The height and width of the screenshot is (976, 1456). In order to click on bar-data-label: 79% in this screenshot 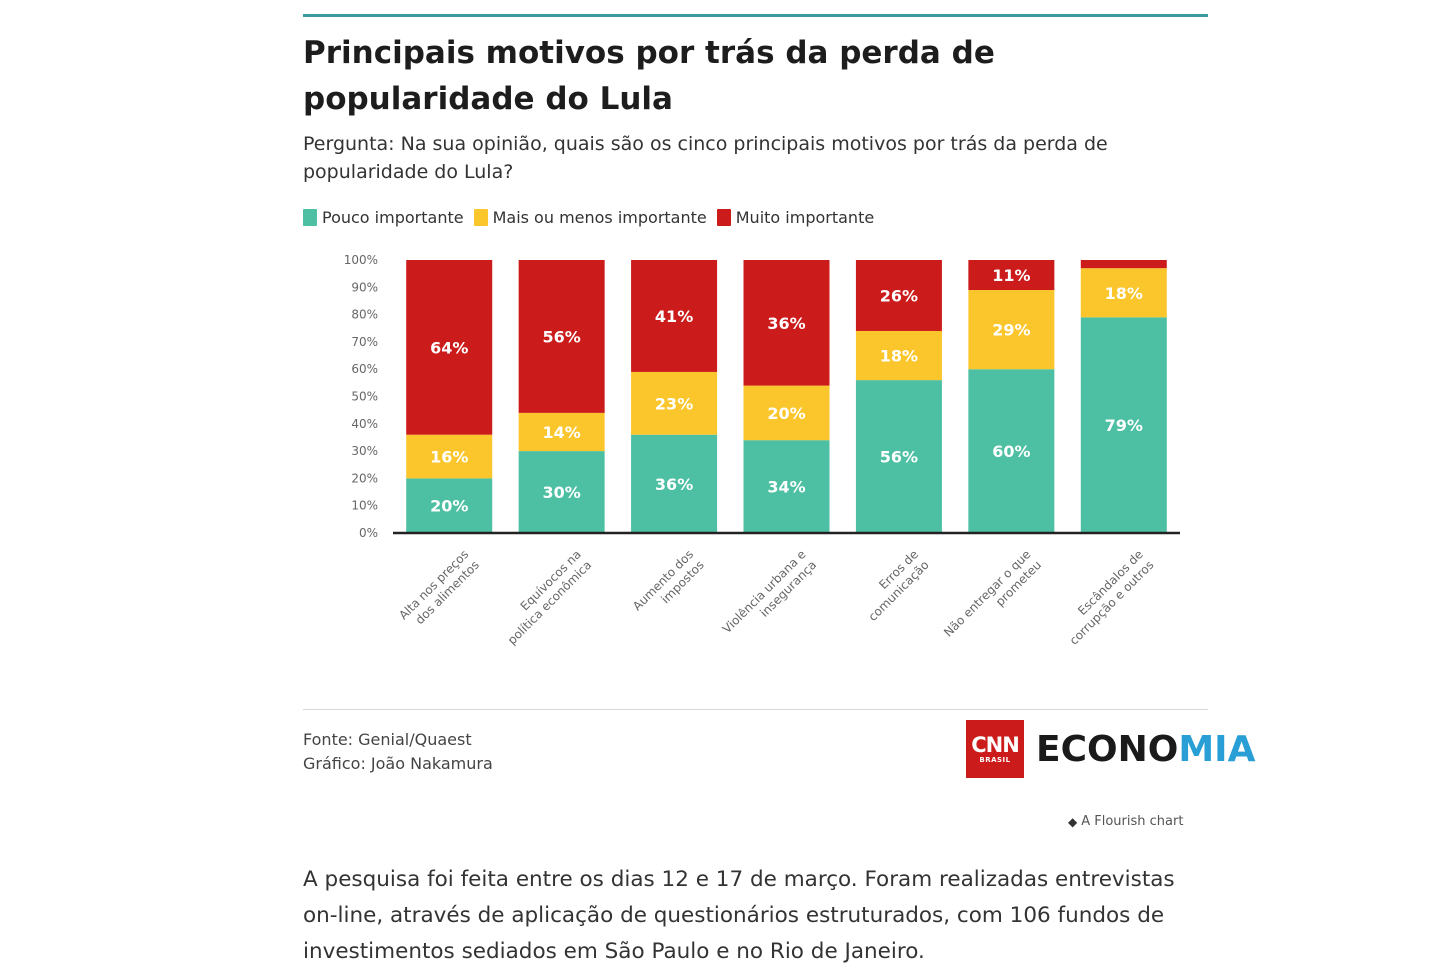, I will do `click(1124, 425)`.